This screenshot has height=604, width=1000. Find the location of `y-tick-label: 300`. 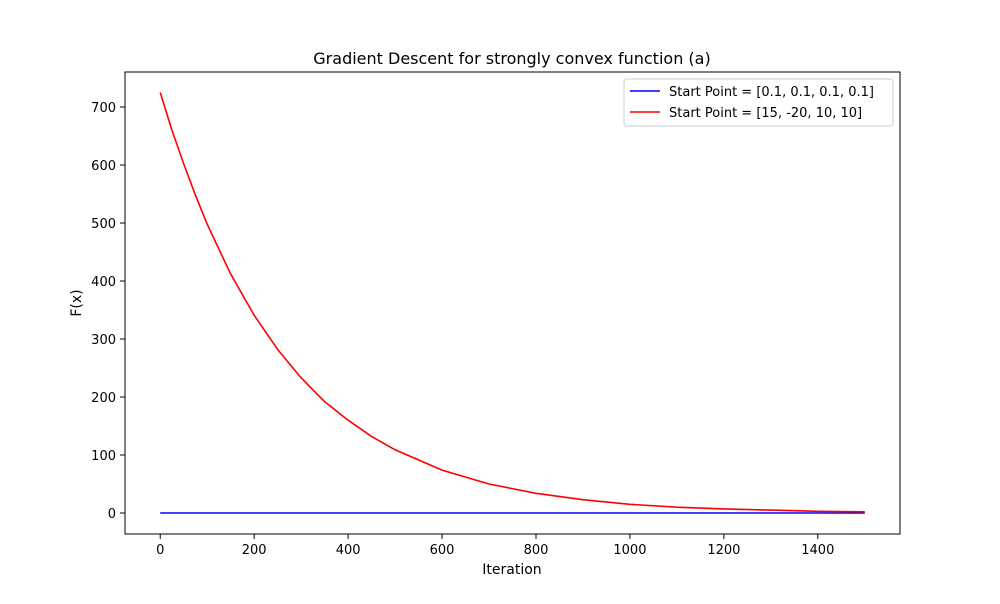

y-tick-label: 300 is located at coordinates (103, 340).